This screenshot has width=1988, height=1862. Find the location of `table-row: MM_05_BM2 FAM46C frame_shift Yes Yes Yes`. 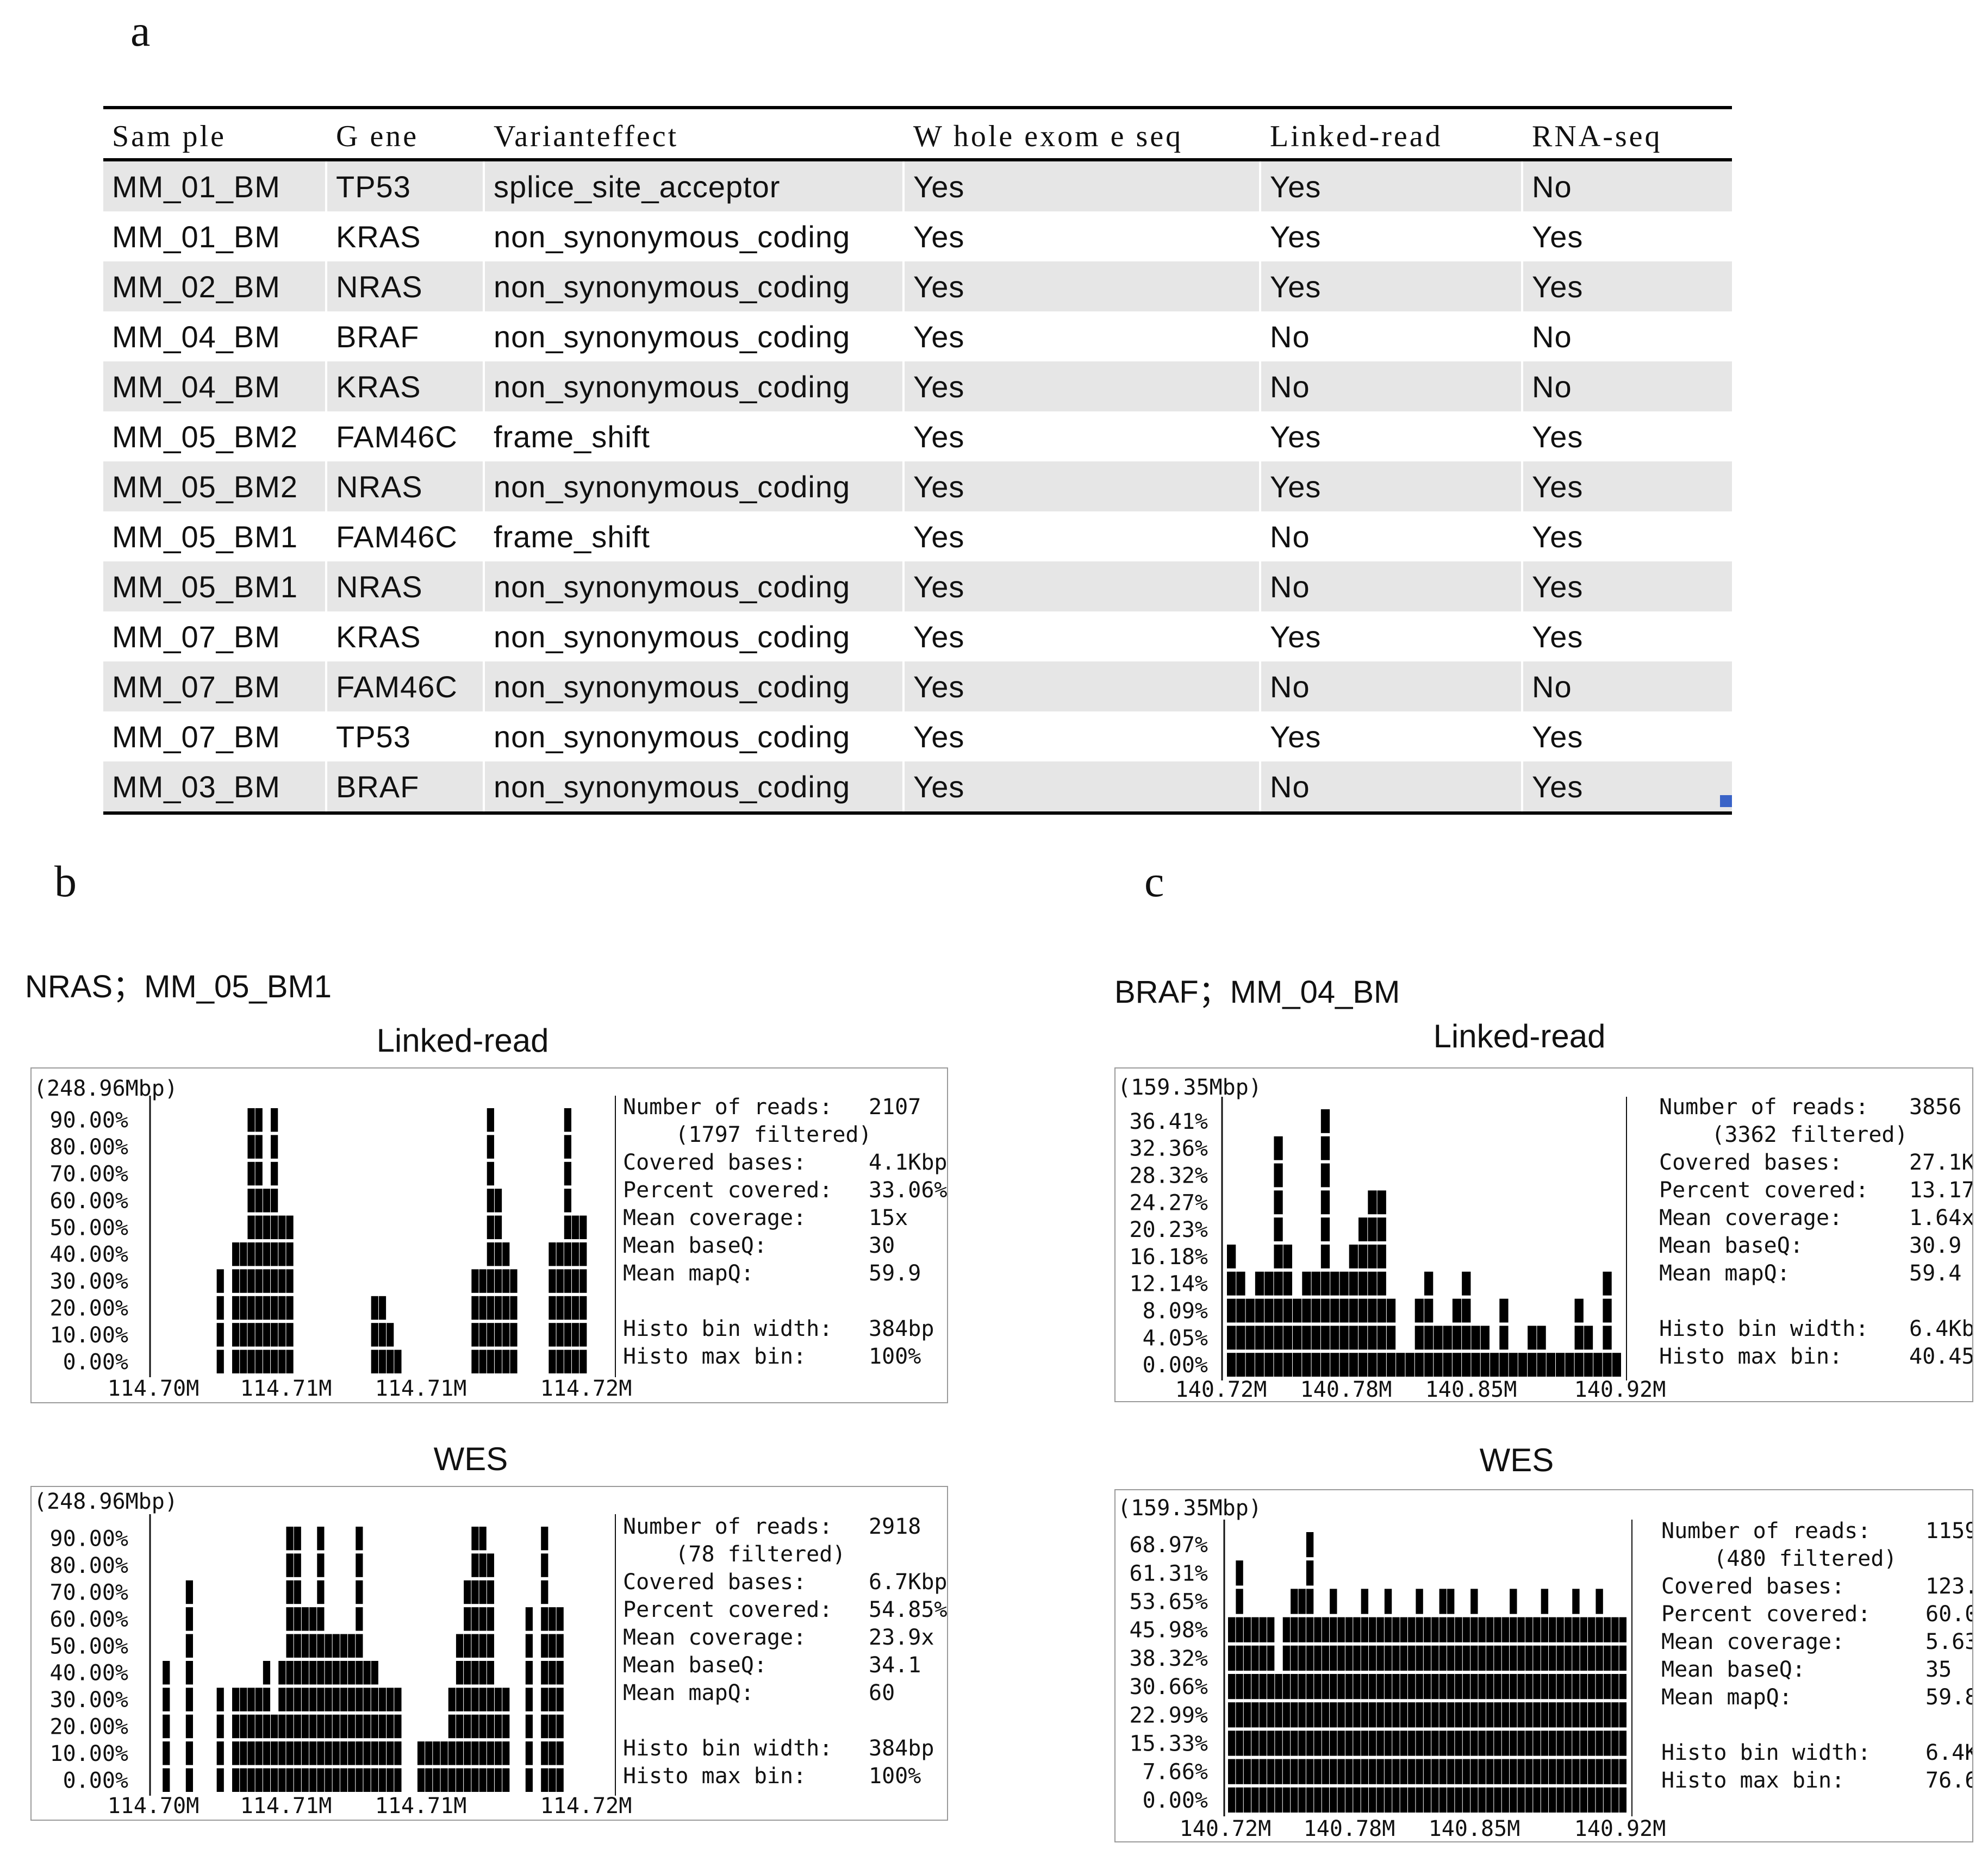

table-row: MM_05_BM2 FAM46C frame_shift Yes Yes Yes is located at coordinates (917, 436).